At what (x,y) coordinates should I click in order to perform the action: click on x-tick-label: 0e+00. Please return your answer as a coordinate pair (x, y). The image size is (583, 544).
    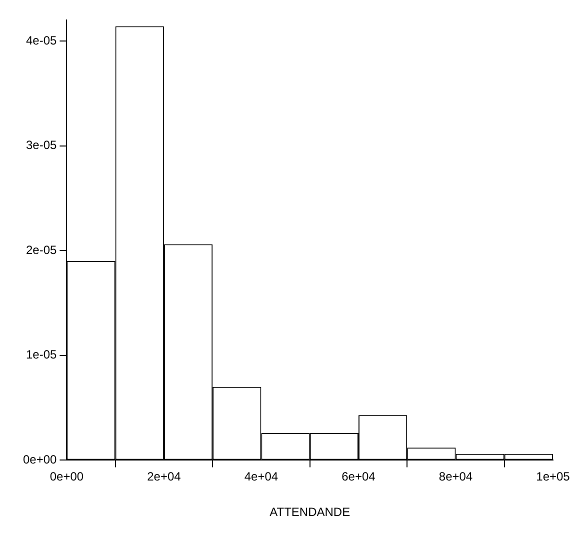
    Looking at the image, I should click on (67, 477).